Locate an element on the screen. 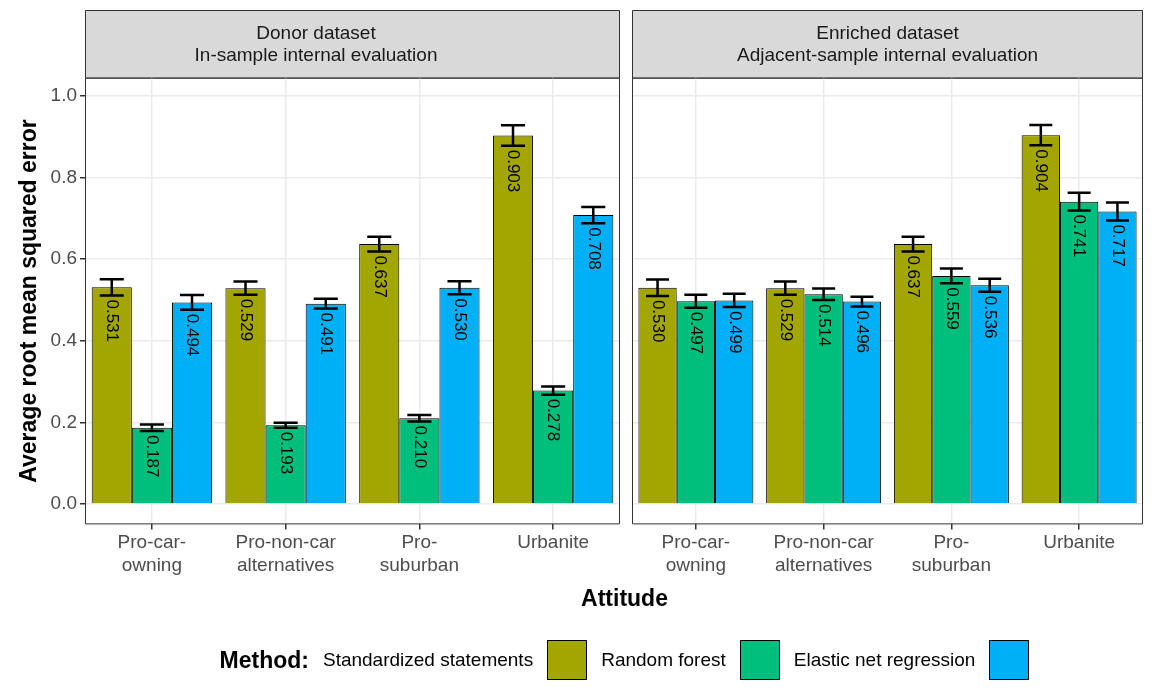  y-axis-title: Average root mean squared error is located at coordinates (28, 301).